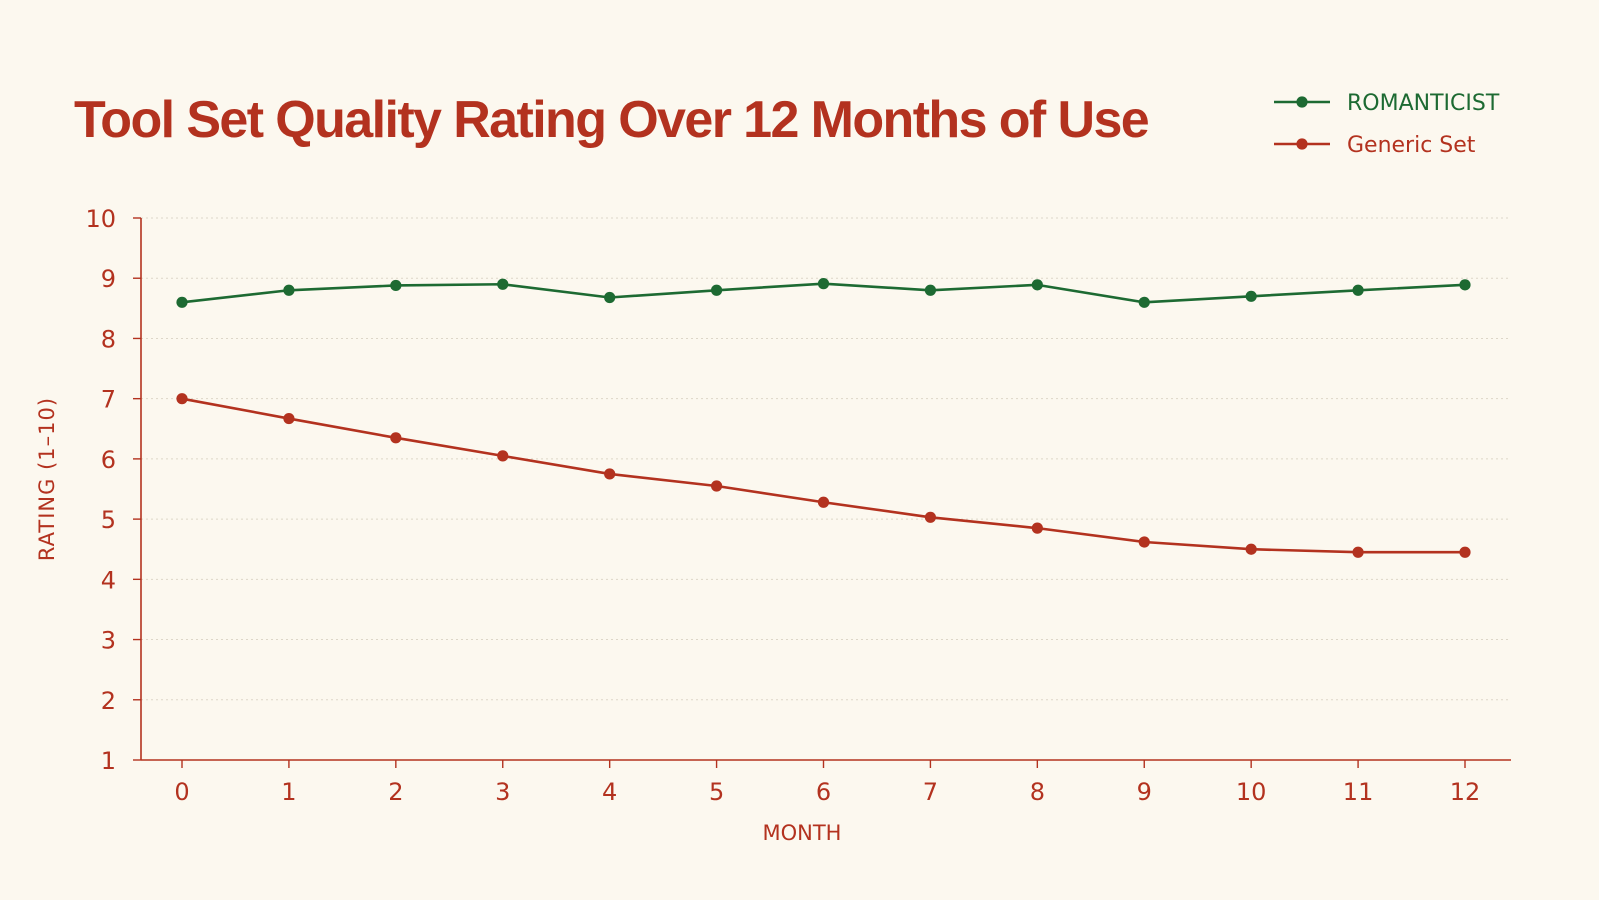  What do you see at coordinates (1411, 145) in the screenshot?
I see `legend-label: Generic Set` at bounding box center [1411, 145].